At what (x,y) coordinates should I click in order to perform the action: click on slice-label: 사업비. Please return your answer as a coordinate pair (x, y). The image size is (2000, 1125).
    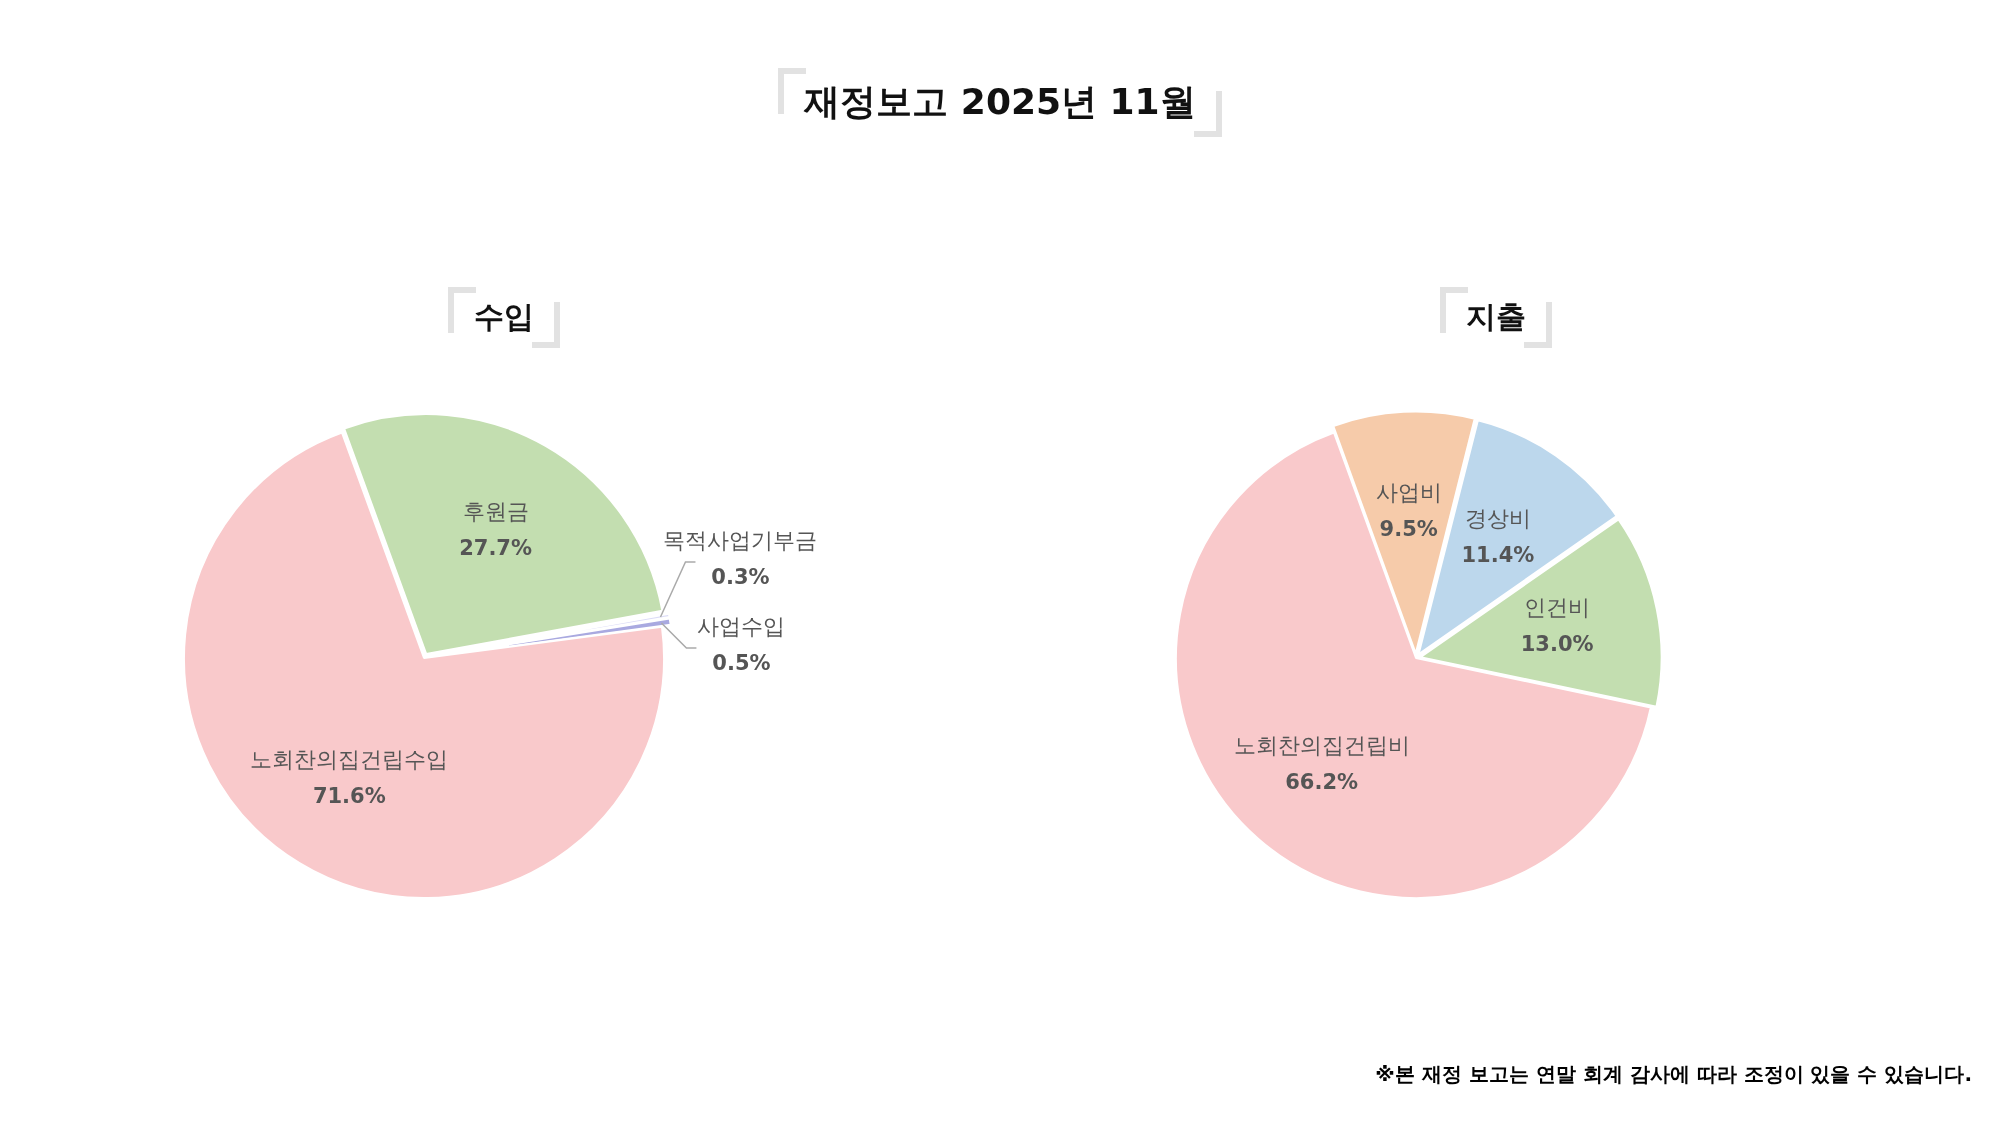
    Looking at the image, I should click on (1408, 493).